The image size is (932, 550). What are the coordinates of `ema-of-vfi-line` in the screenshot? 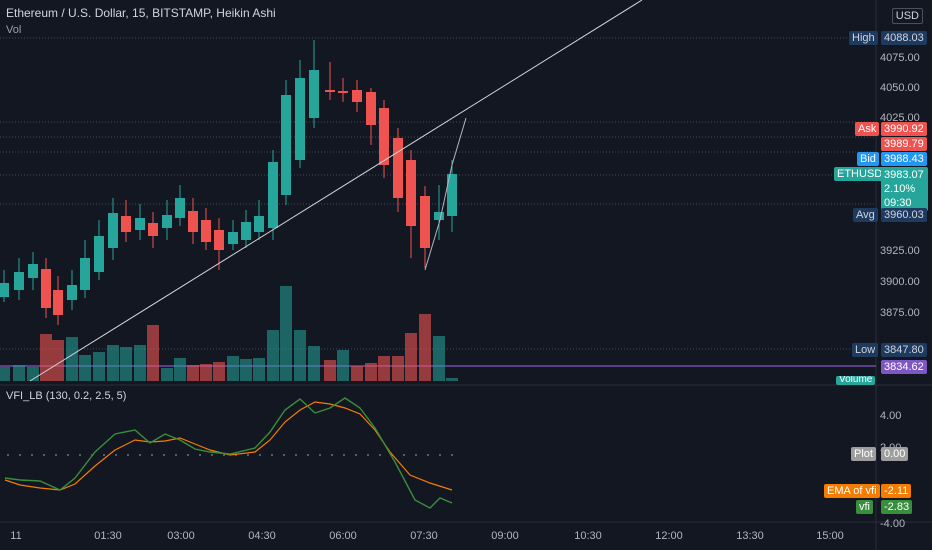 It's located at (228, 446).